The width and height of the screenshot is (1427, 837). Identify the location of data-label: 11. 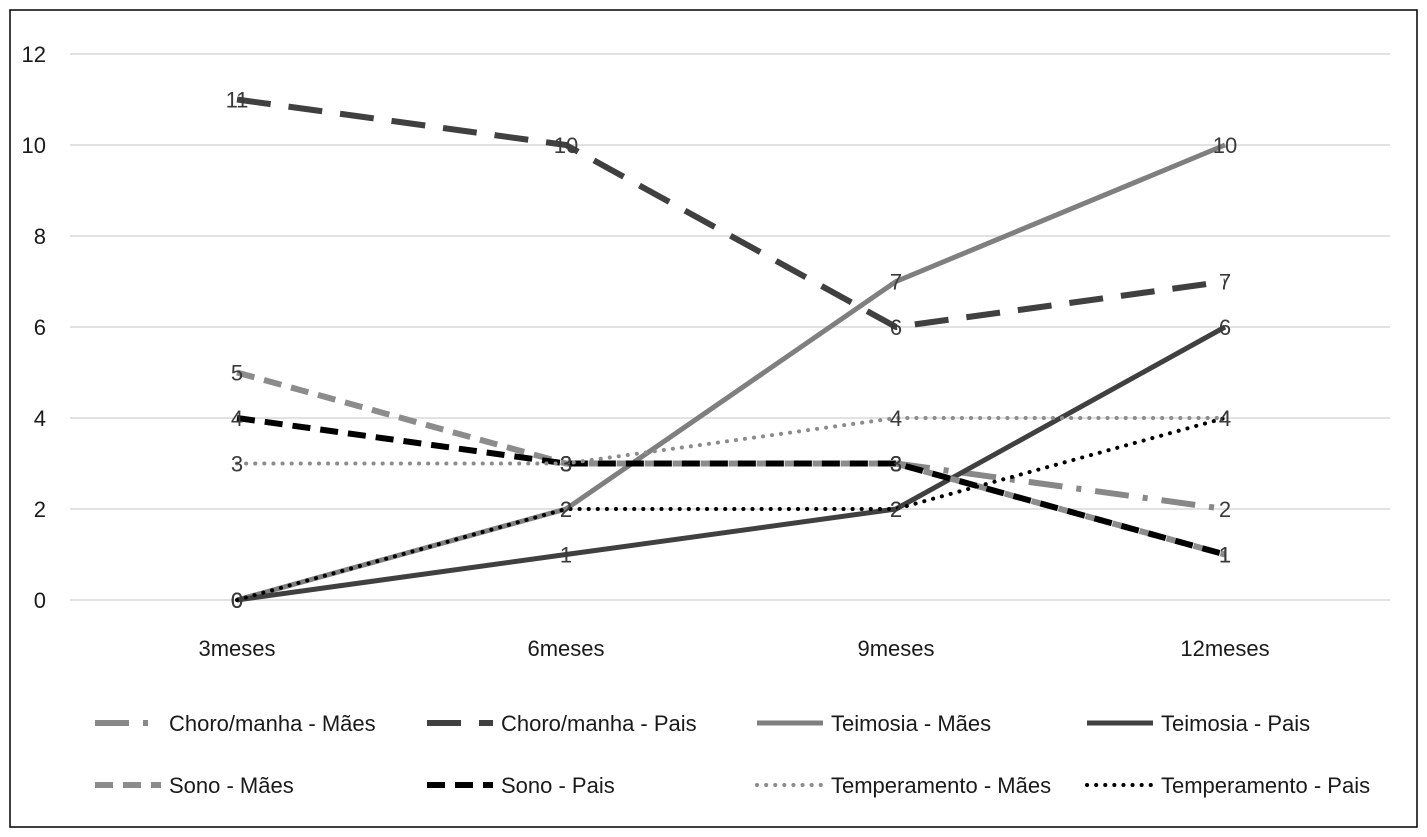
(237, 100).